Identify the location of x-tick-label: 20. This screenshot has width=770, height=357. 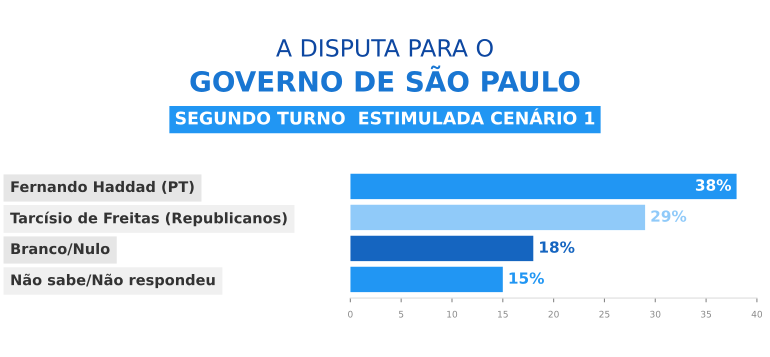
(553, 314).